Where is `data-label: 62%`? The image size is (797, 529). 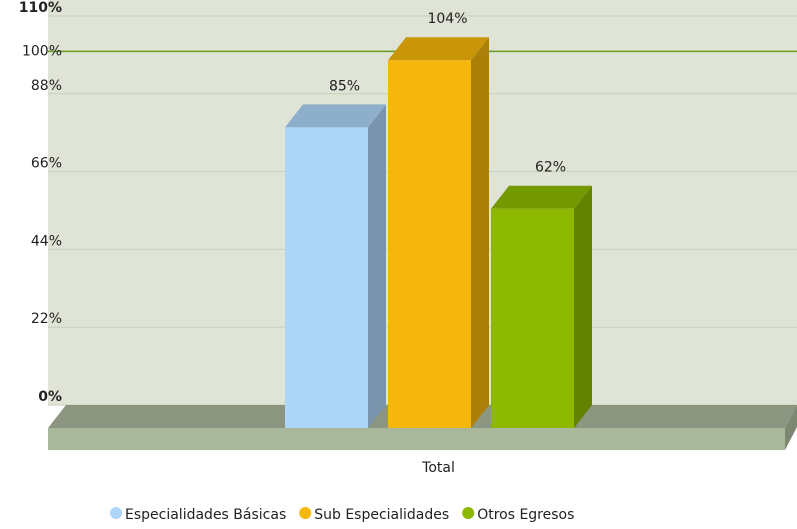
data-label: 62% is located at coordinates (550, 168).